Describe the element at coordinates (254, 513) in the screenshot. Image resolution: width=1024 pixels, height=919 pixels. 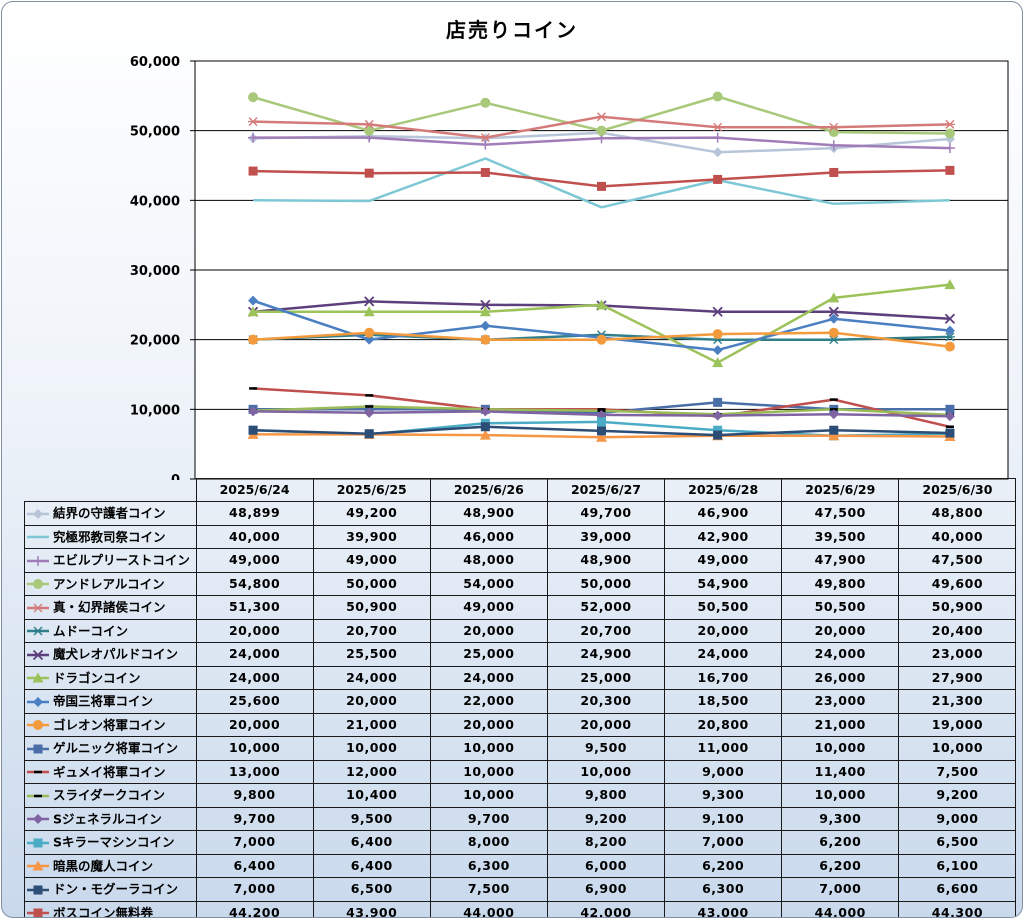
I see `data-label: 48,899` at that location.